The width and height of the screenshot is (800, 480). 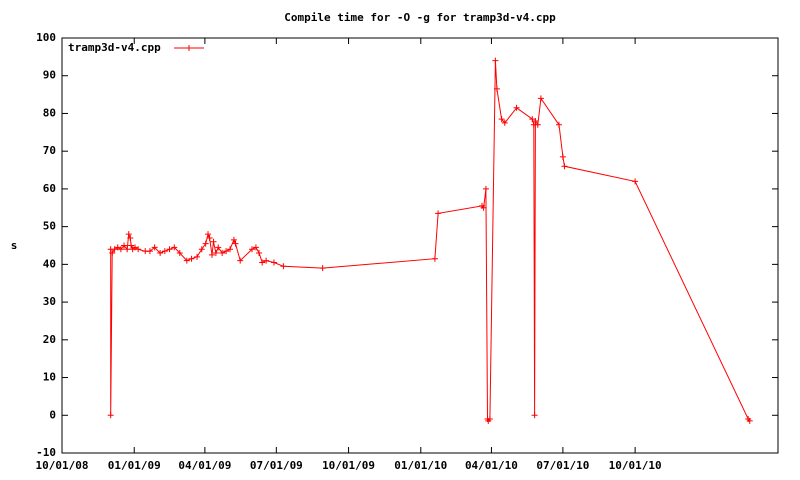 What do you see at coordinates (189, 48) in the screenshot?
I see `legend-marker` at bounding box center [189, 48].